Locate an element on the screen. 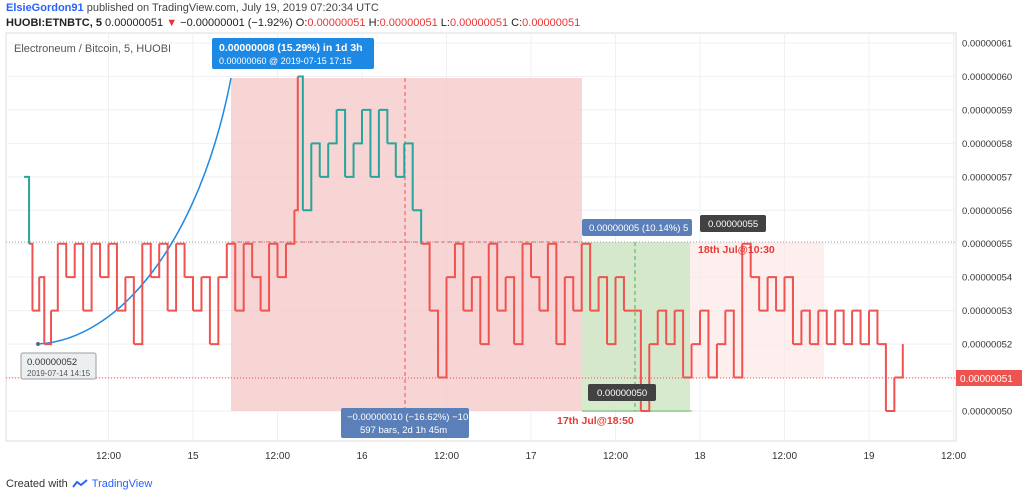 The image size is (1024, 497). down-arrow-icon: ▼ is located at coordinates (172, 23).